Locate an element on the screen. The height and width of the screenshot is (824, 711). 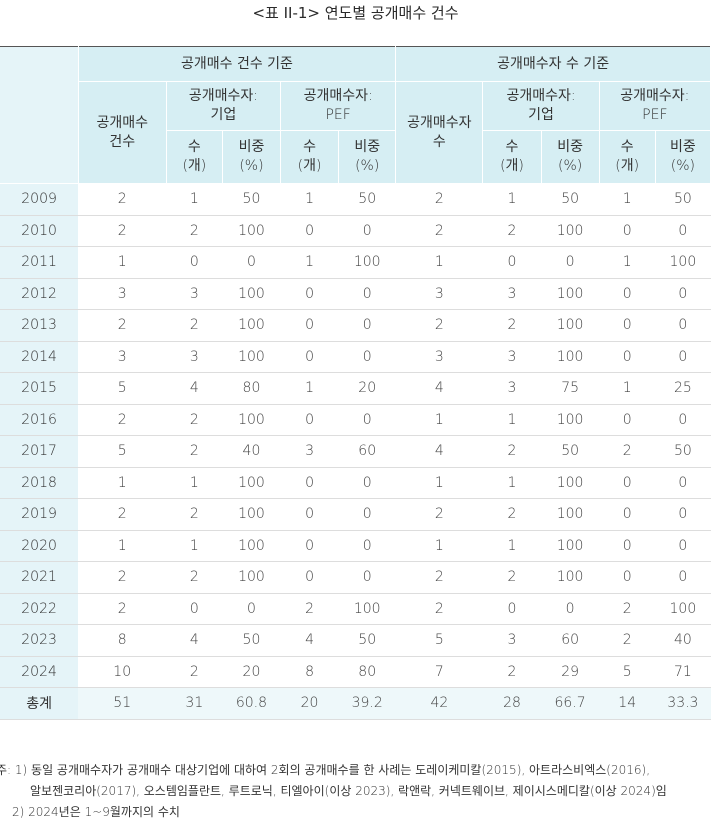
table-cell: 28 is located at coordinates (512, 703).